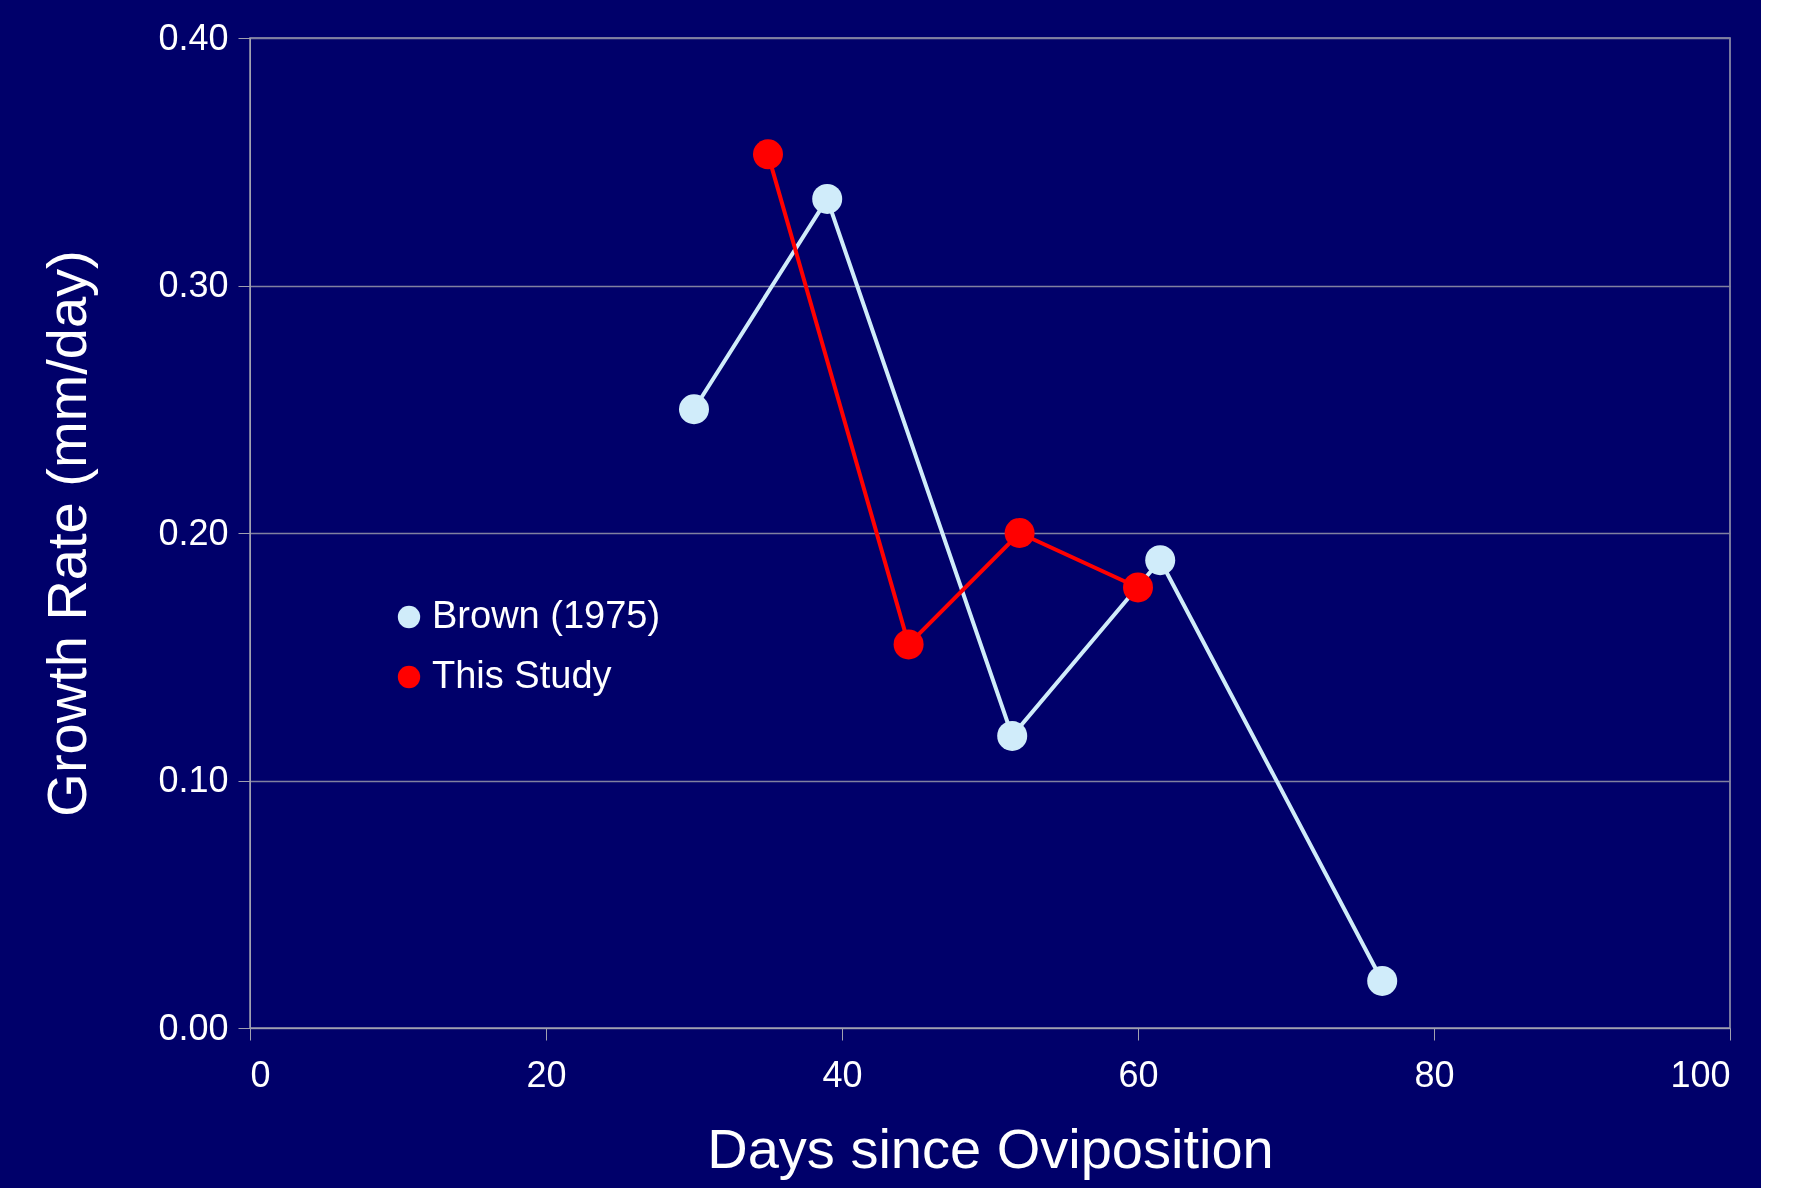 This screenshot has height=1192, width=1795. I want to click on x-tick-label: 40, so click(842, 1074).